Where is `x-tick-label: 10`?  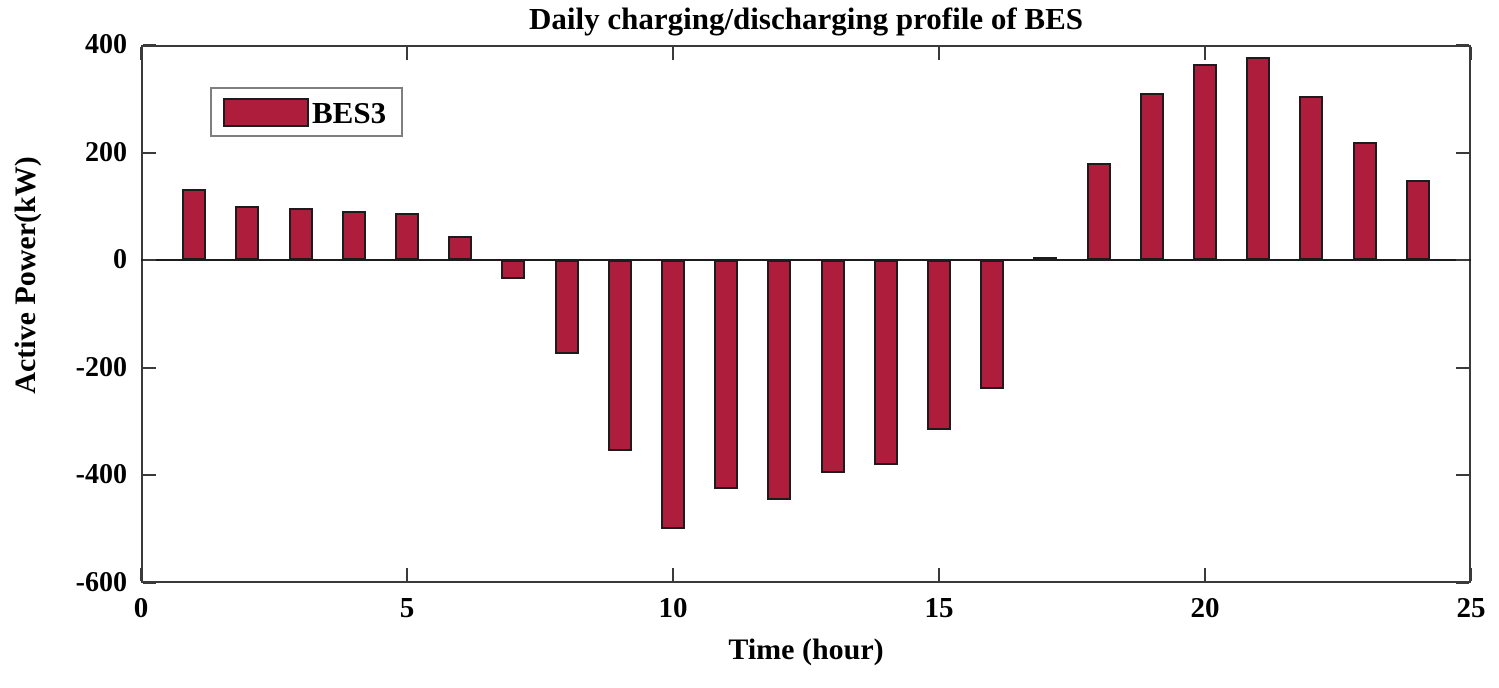
x-tick-label: 10 is located at coordinates (673, 608).